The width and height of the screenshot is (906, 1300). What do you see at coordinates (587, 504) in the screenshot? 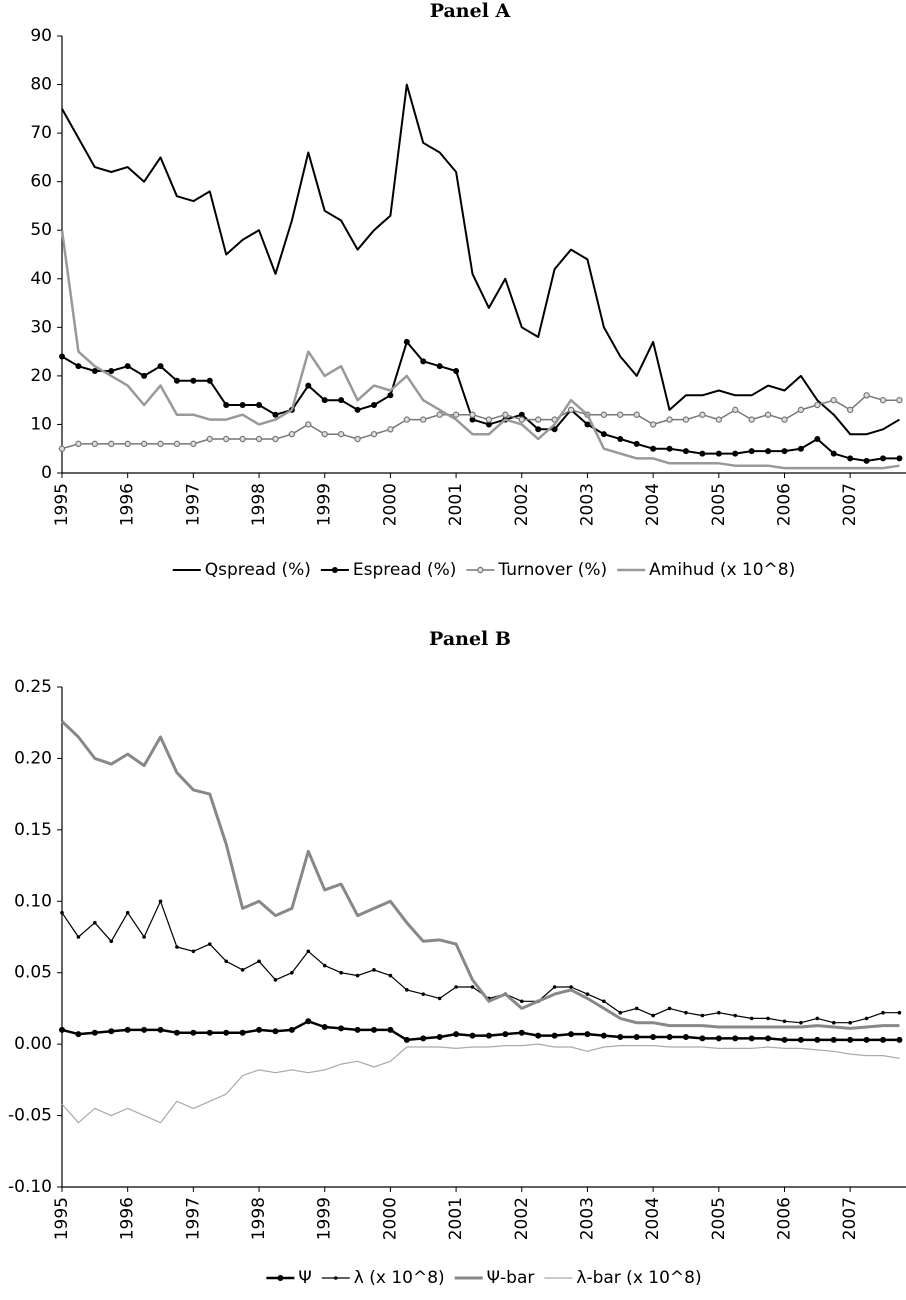
I see `x-tick-label: 2003` at bounding box center [587, 504].